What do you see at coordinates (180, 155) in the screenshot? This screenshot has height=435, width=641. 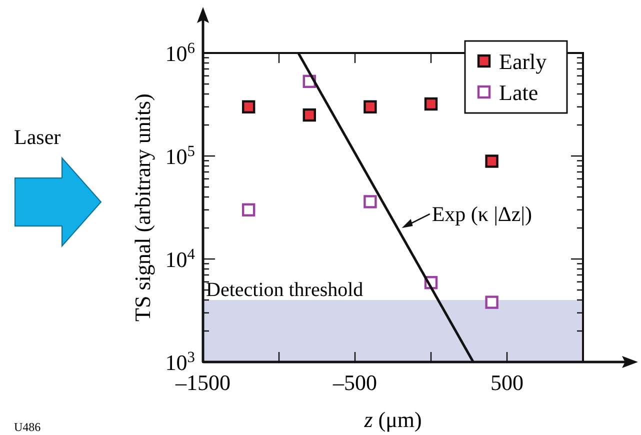 I see `y-tick-label: 10$^{5}$` at bounding box center [180, 155].